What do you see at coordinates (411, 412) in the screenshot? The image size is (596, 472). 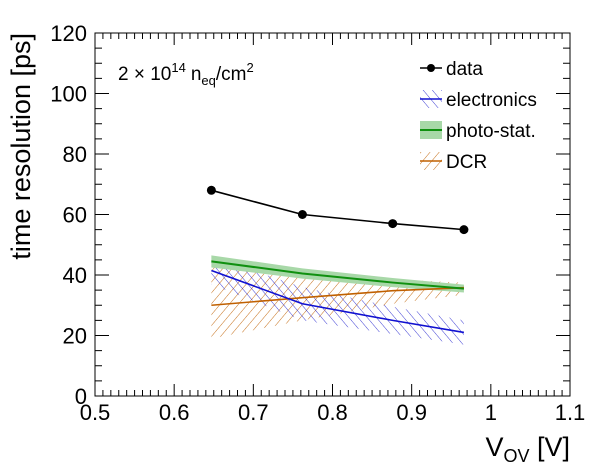 I see `x-tick-label: 0.9` at bounding box center [411, 412].